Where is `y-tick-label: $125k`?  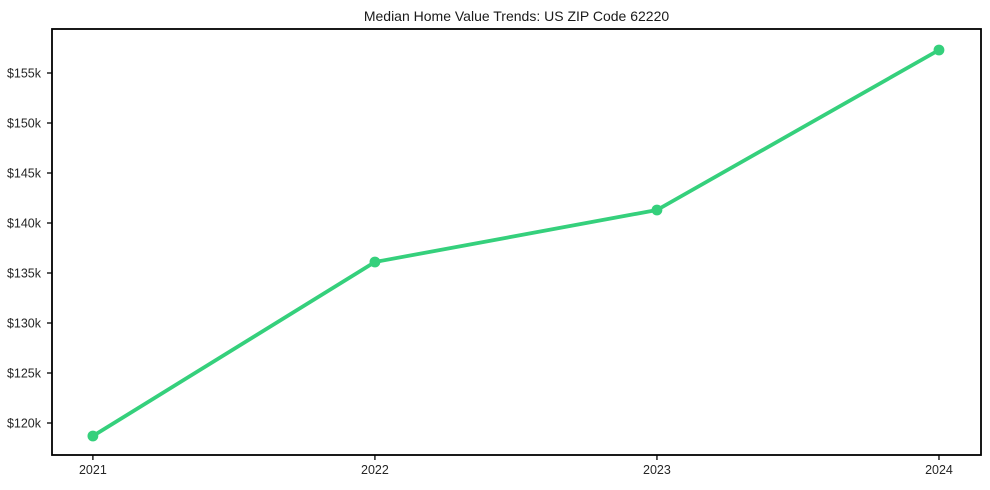 y-tick-label: $125k is located at coordinates (24, 373).